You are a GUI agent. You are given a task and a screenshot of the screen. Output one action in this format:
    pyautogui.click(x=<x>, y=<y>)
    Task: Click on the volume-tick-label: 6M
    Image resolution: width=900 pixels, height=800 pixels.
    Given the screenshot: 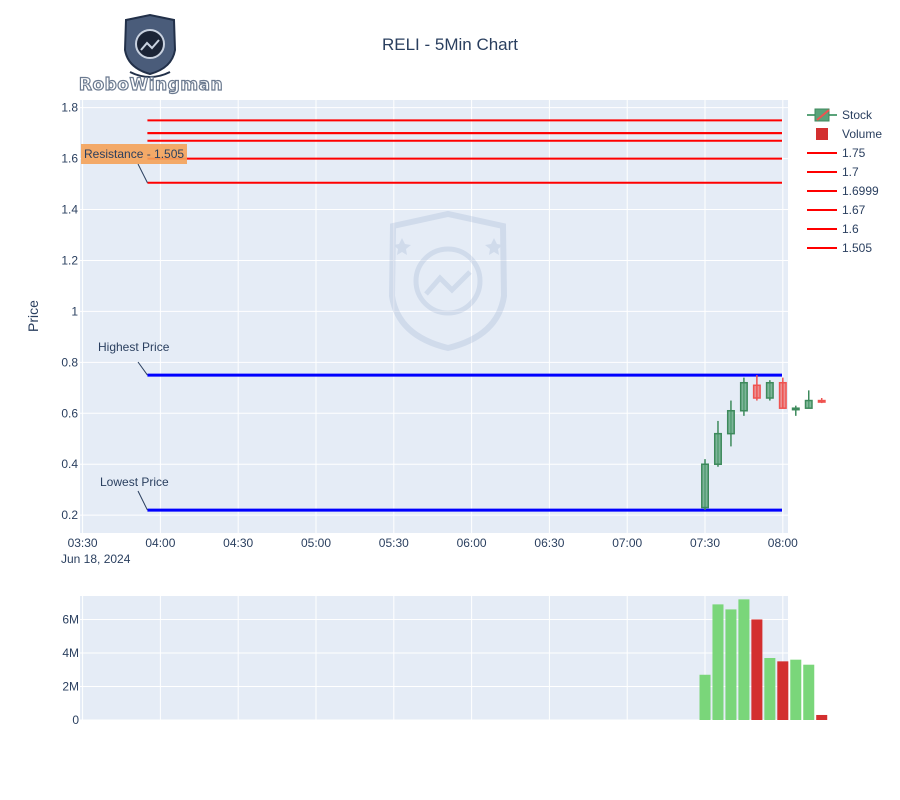 What is the action you would take?
    pyautogui.click(x=70, y=619)
    